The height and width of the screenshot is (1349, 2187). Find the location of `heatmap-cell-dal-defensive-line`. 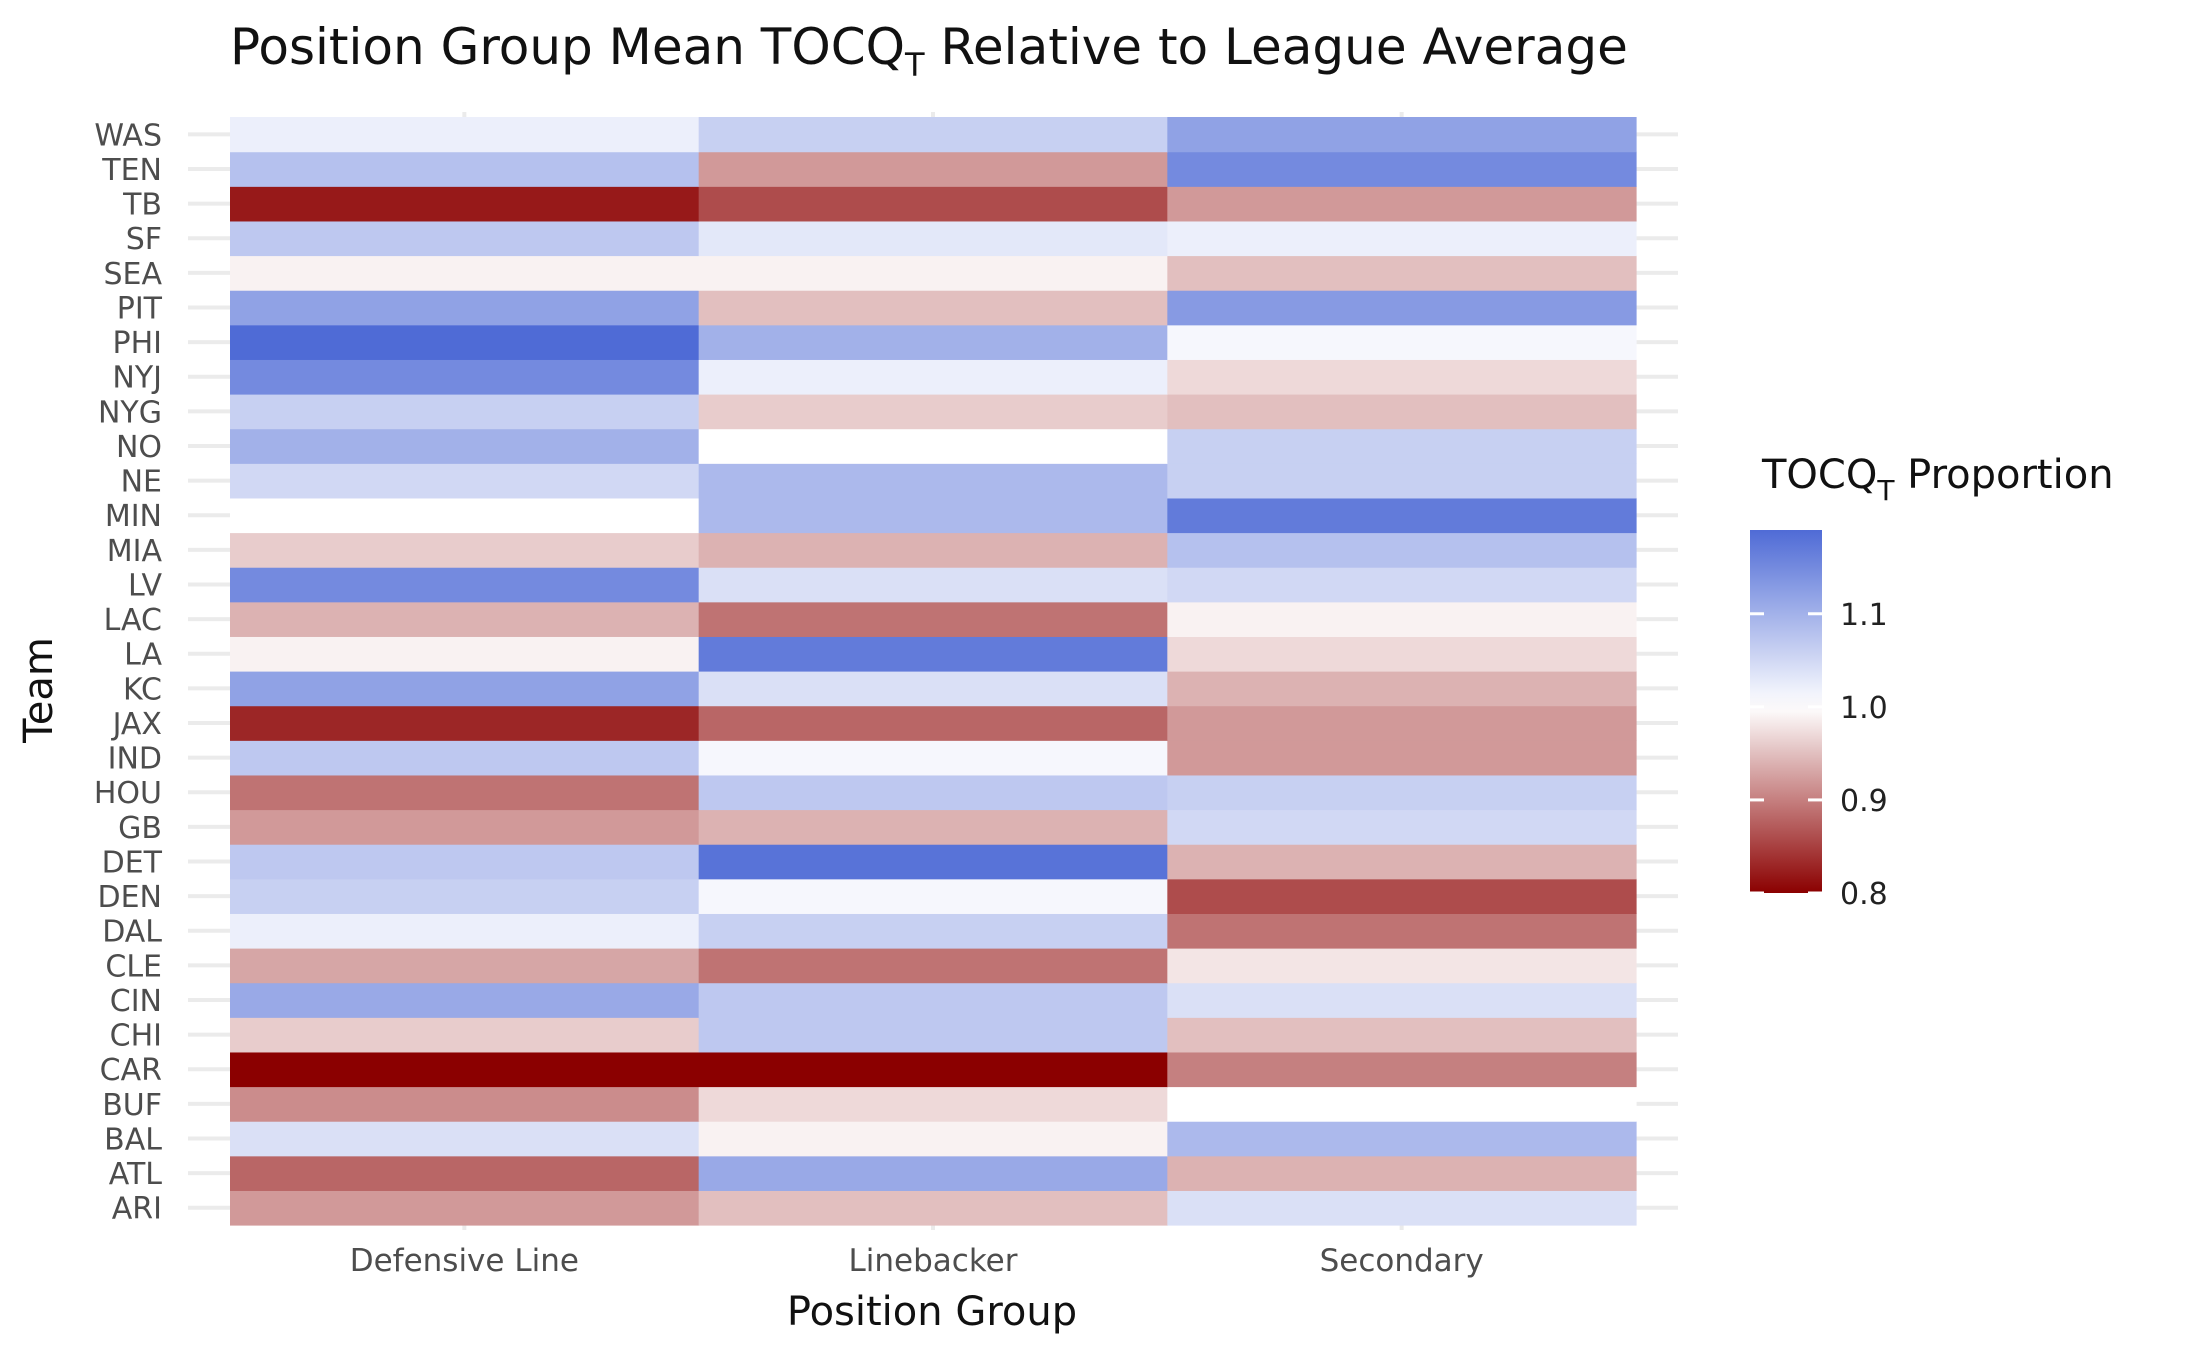

heatmap-cell-dal-defensive-line is located at coordinates (465, 931).